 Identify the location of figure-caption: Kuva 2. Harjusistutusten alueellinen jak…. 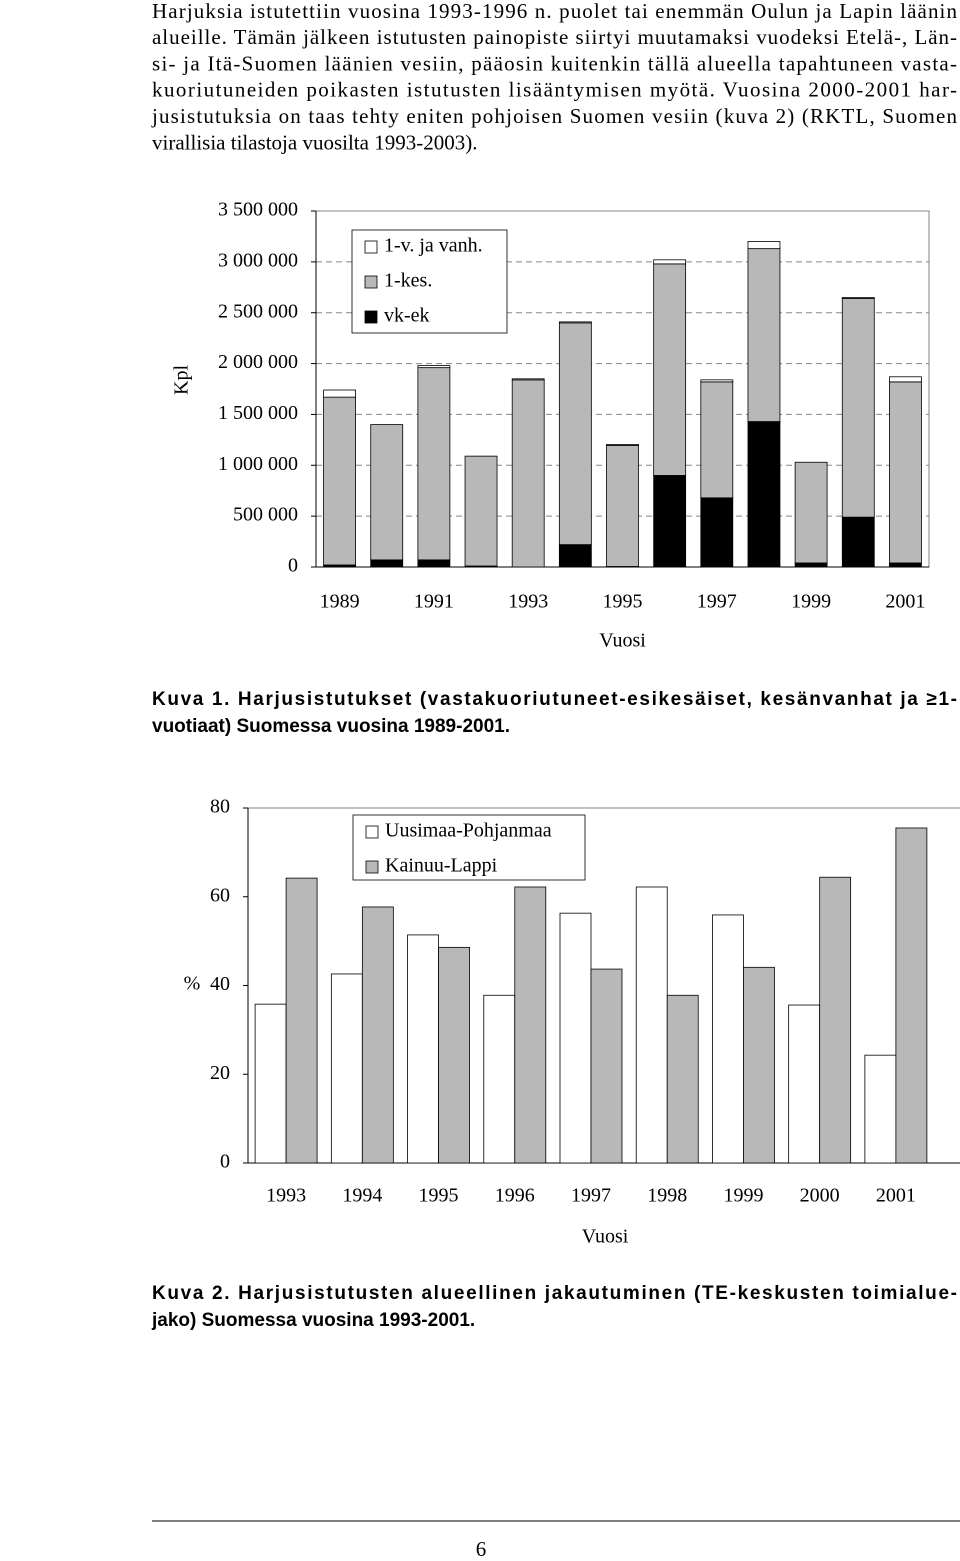
(554, 1293).